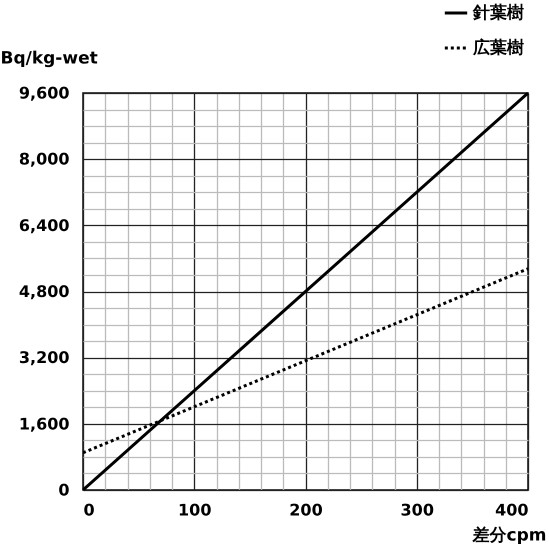 The image size is (549, 550). Describe the element at coordinates (89, 510) in the screenshot. I see `x-tick-label: 0` at that location.